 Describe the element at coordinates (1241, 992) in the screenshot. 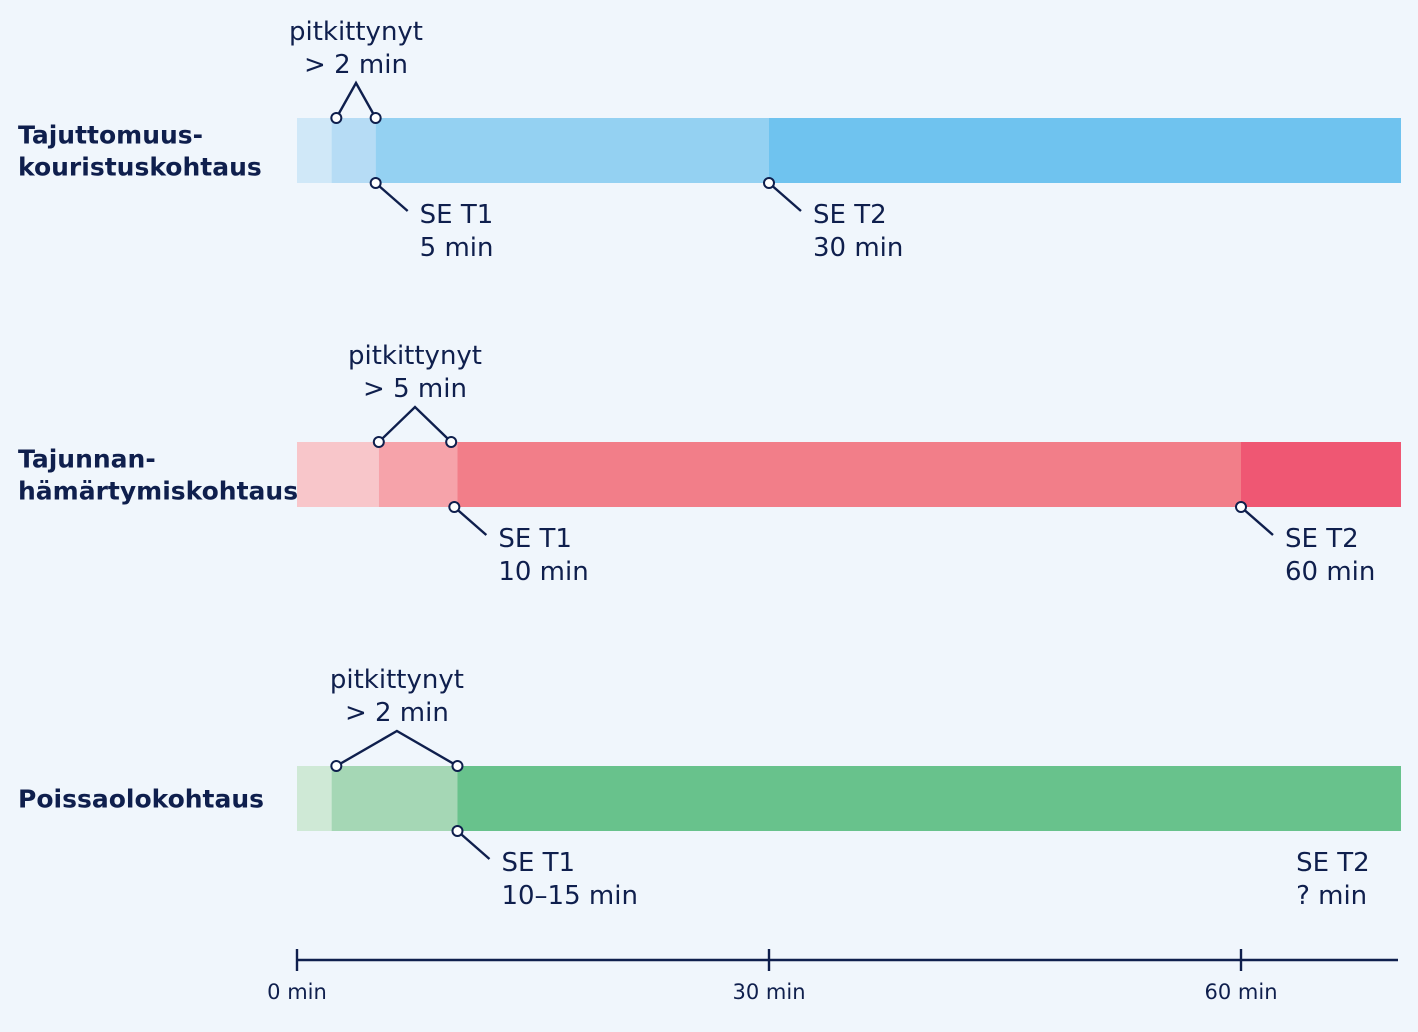

I see `axis-tick-label: 60 min` at that location.